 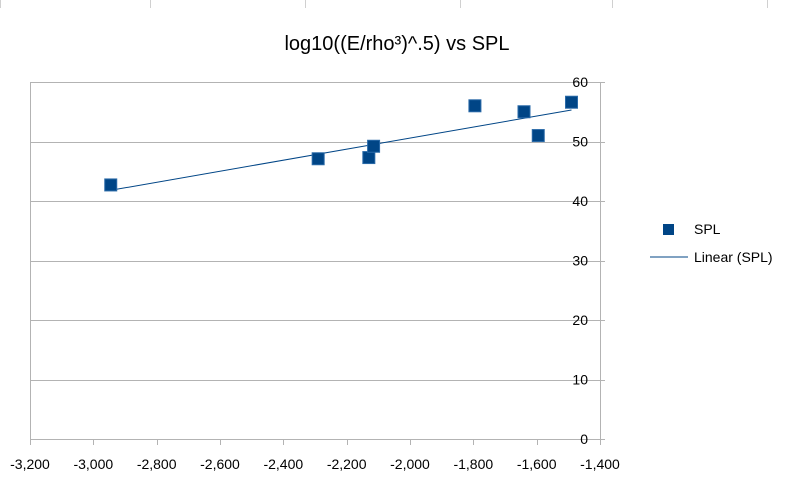 What do you see at coordinates (157, 464) in the screenshot?
I see `x-tick-label: -2,800` at bounding box center [157, 464].